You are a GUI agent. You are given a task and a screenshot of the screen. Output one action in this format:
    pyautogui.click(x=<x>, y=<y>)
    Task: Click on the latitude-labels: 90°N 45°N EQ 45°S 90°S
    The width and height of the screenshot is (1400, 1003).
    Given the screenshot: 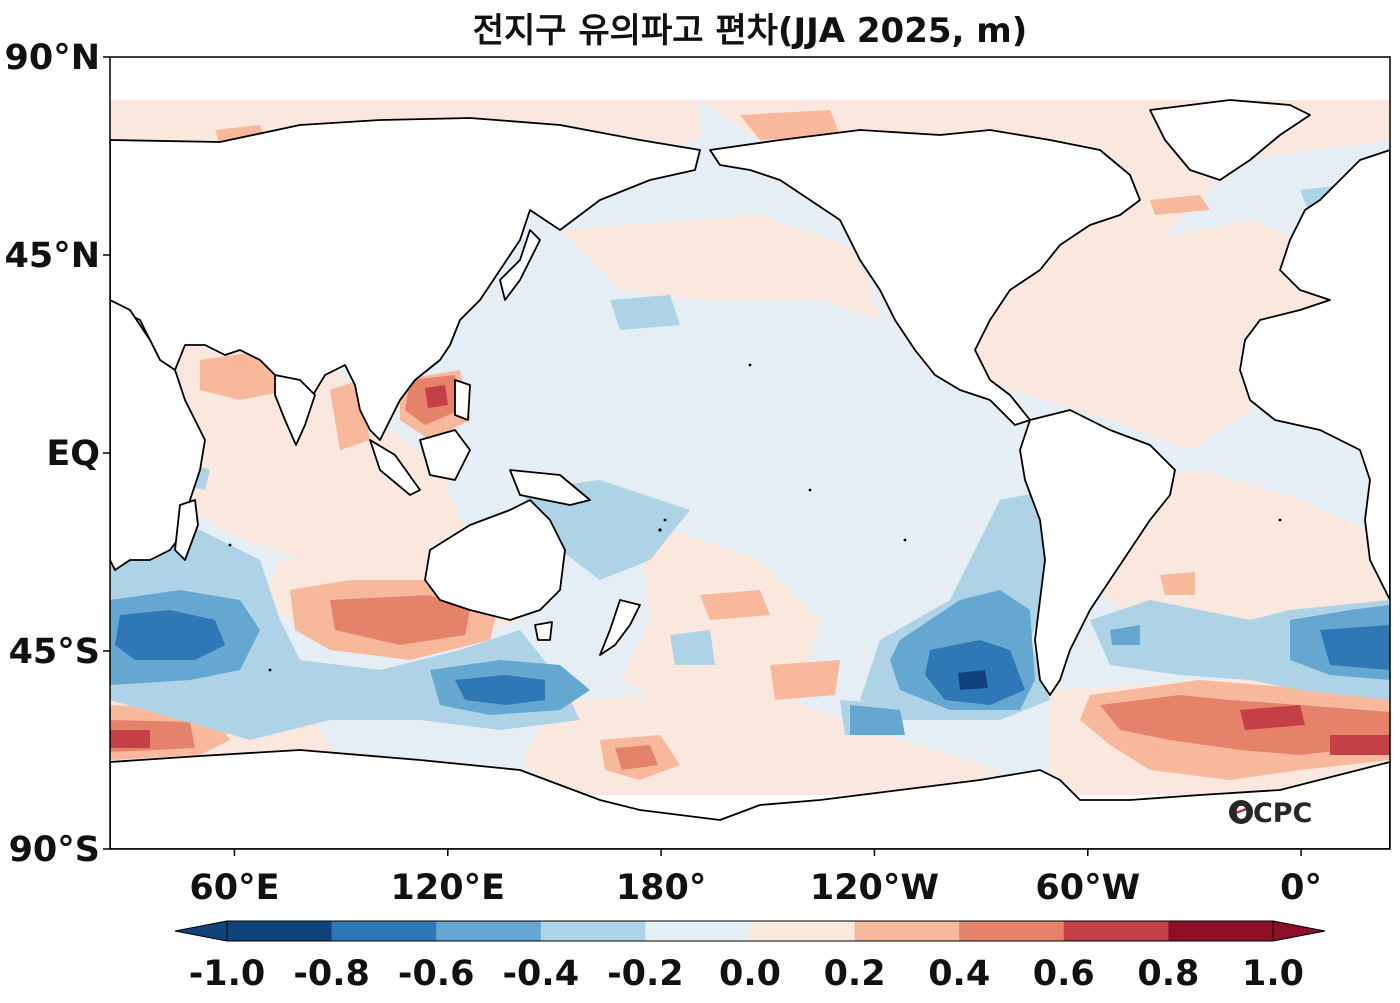 What is the action you would take?
    pyautogui.click(x=57, y=454)
    